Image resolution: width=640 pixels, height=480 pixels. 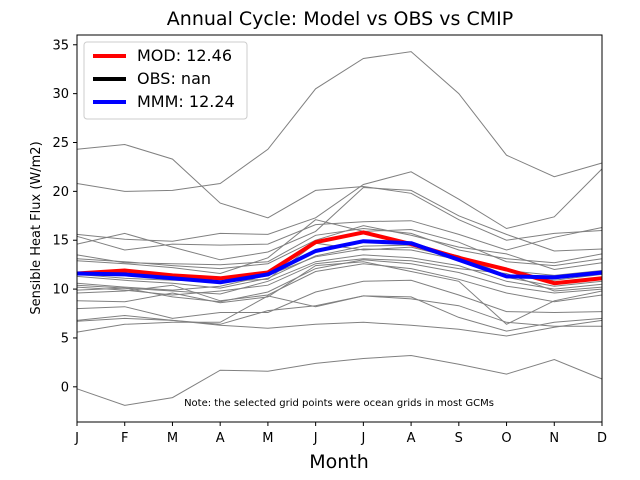 I want to click on x-axis-label: Month, so click(x=339, y=462).